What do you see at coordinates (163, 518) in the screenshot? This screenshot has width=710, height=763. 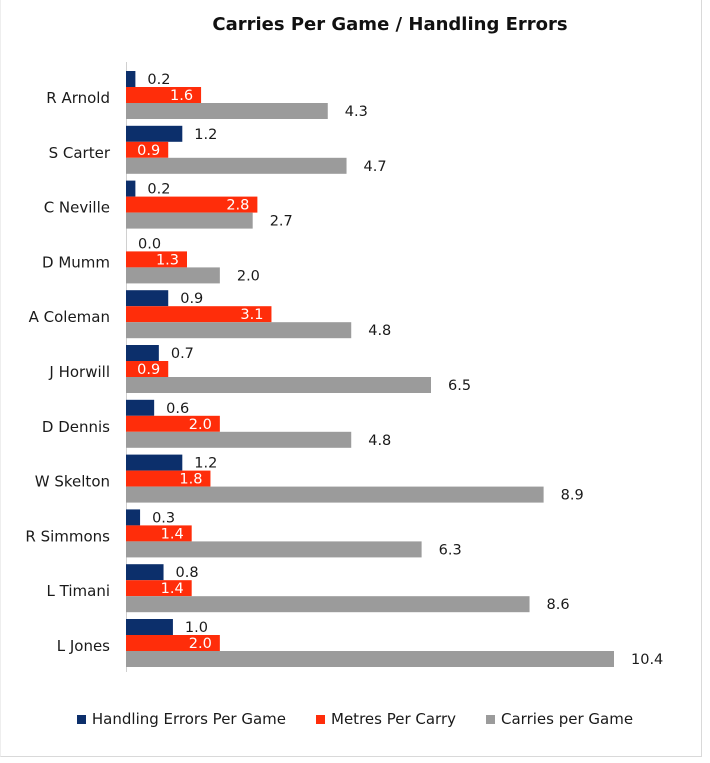 I see `value-label-handling-errors-per-game-r-simmons: 0.3` at bounding box center [163, 518].